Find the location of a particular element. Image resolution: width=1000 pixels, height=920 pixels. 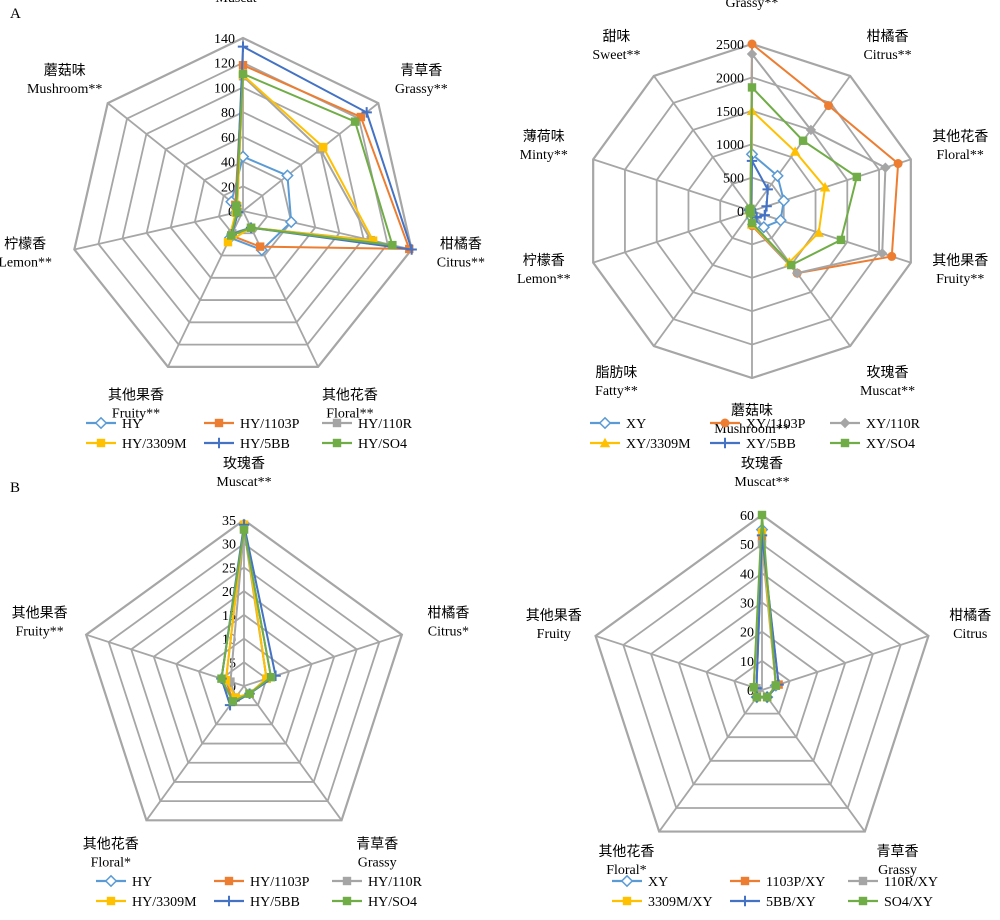

legend-item: 1103P/XY is located at coordinates (777, 882).